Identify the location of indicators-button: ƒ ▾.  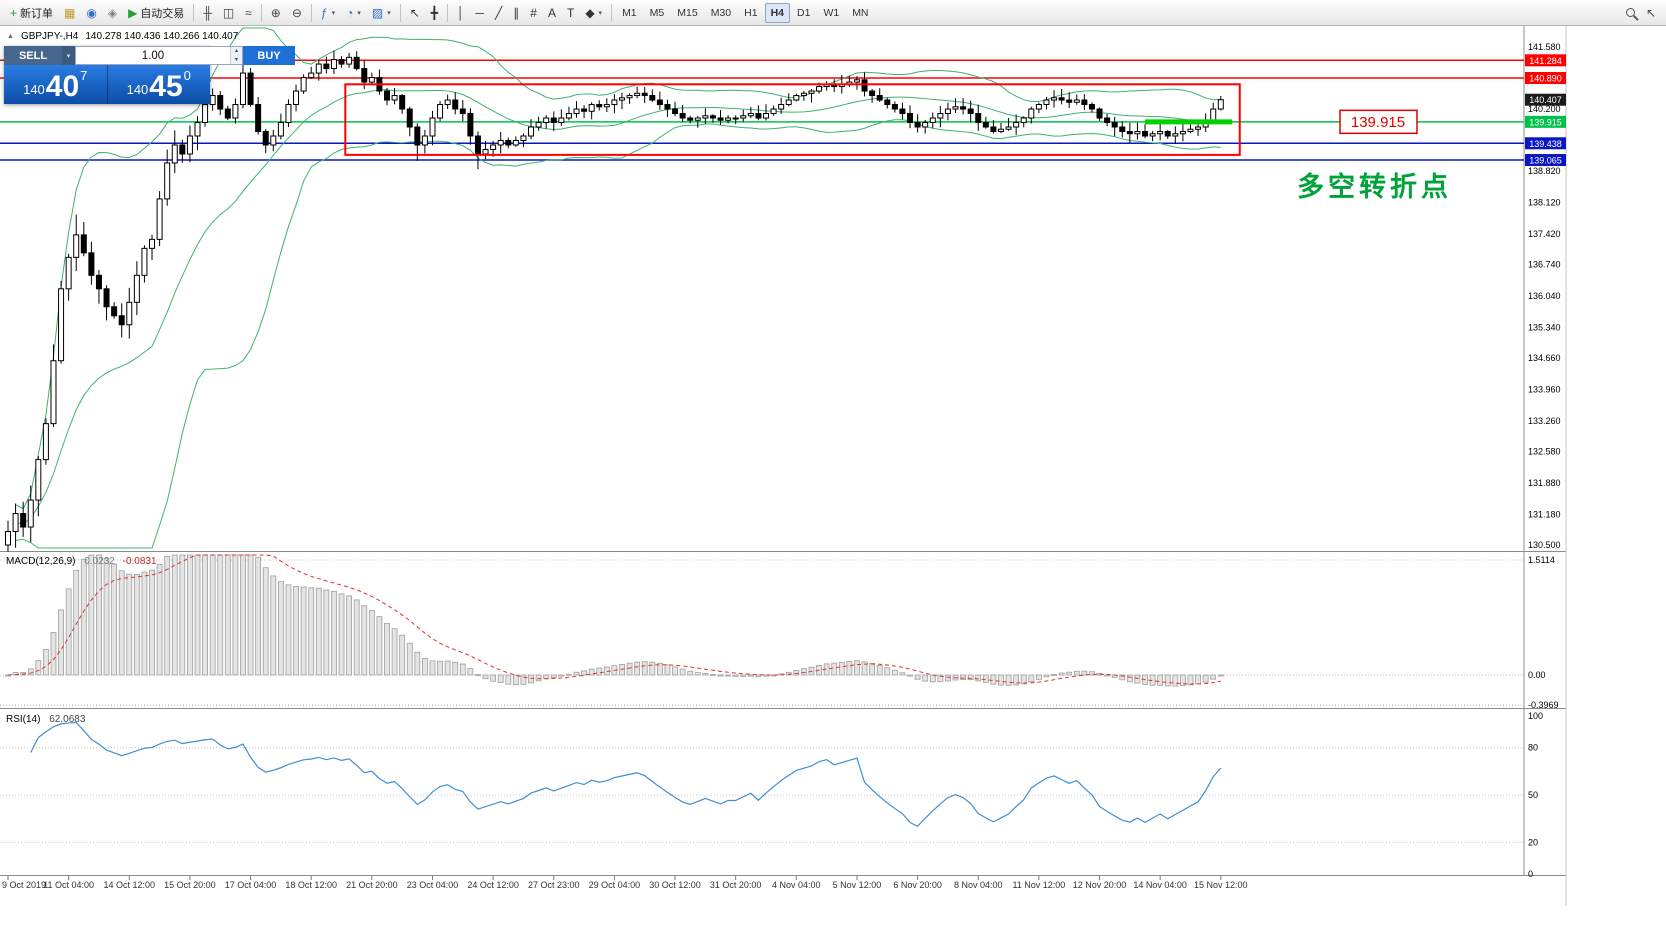
(328, 13).